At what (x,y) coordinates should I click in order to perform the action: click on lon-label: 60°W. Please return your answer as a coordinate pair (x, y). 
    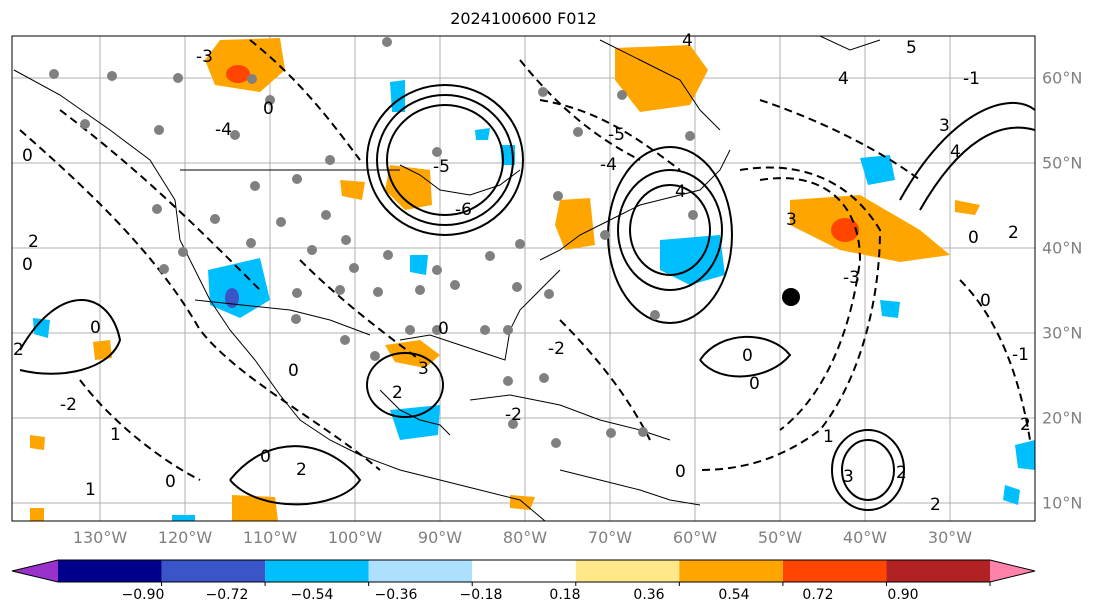
    Looking at the image, I should click on (695, 537).